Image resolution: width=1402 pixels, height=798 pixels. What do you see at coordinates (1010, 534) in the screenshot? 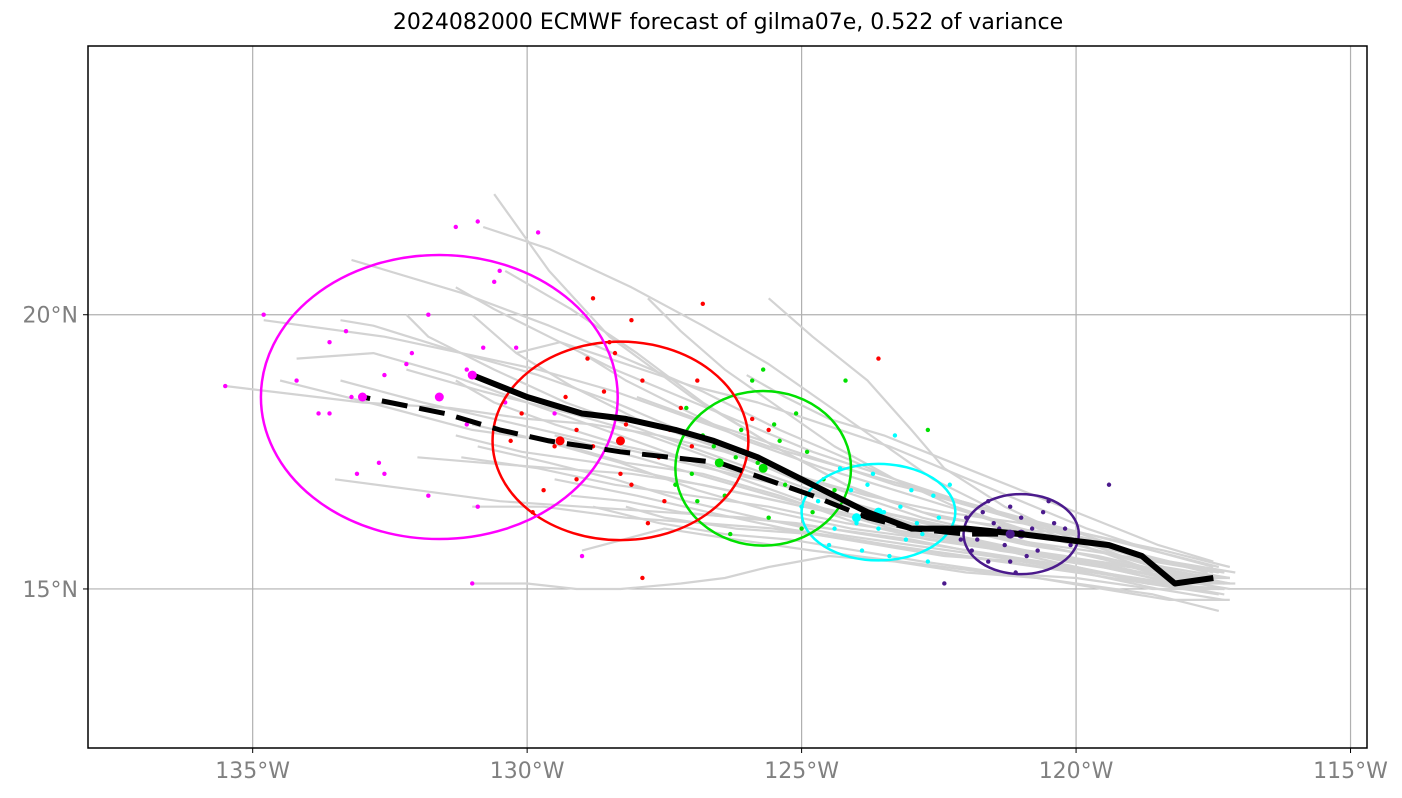
I see `deterministic-day1-marker` at bounding box center [1010, 534].